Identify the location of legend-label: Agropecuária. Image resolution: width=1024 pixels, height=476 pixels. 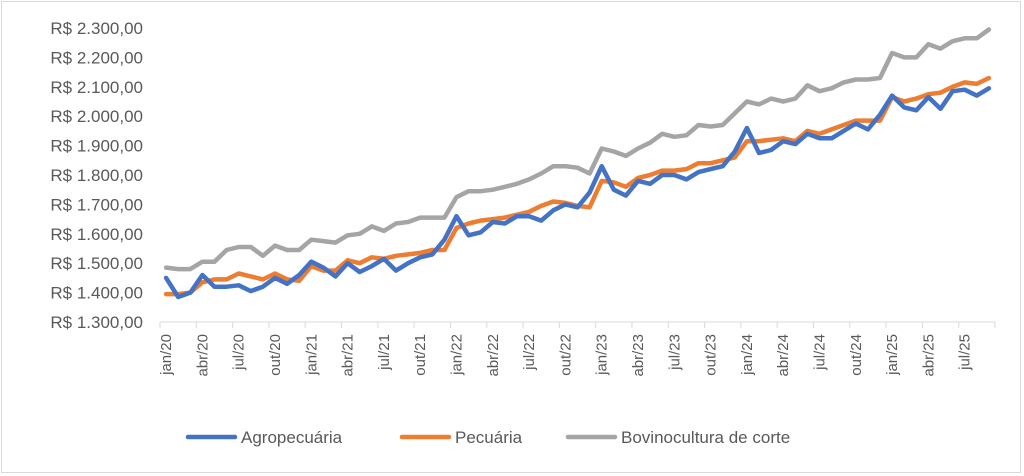
(292, 437).